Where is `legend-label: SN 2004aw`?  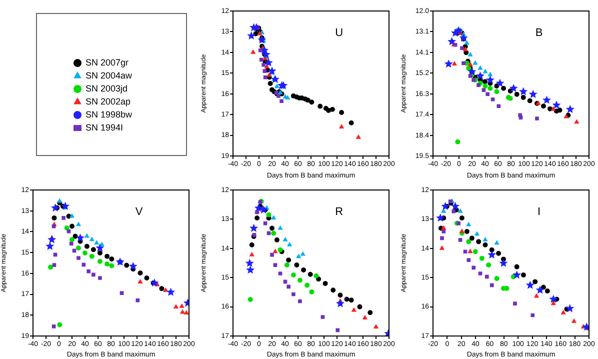 legend-label: SN 2004aw is located at coordinates (109, 75).